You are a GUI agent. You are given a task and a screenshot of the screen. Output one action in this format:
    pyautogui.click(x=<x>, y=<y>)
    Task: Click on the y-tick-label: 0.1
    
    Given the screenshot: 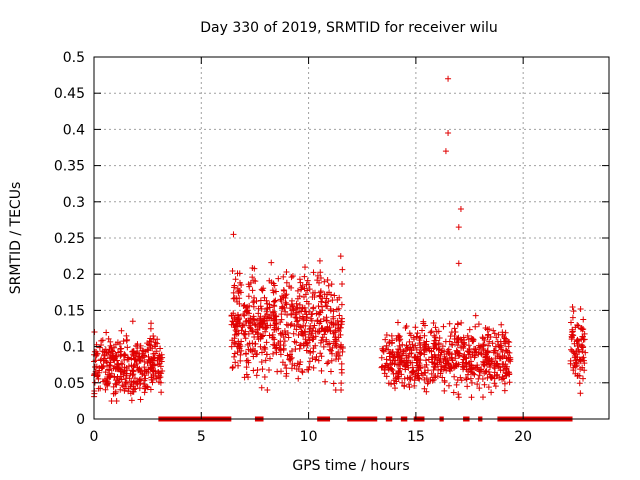 What is the action you would take?
    pyautogui.click(x=74, y=348)
    